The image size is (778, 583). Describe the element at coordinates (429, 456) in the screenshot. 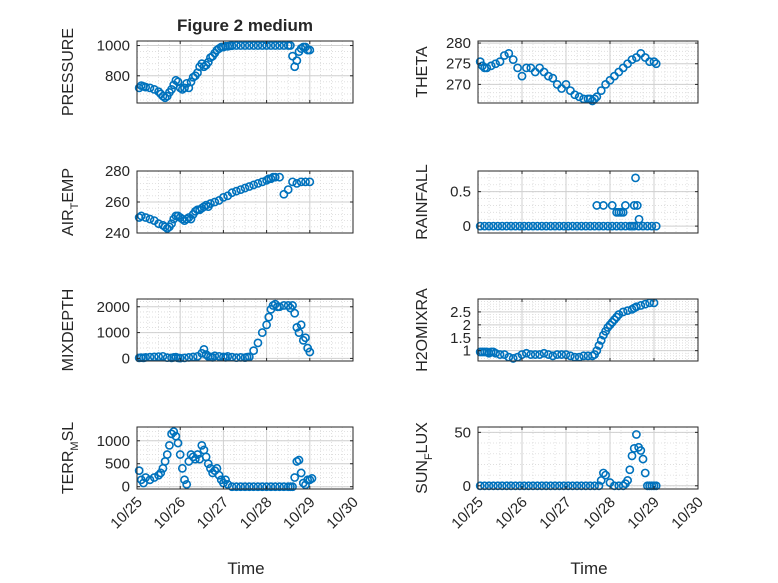

I see `y-axis-label-subscript: F` at that location.